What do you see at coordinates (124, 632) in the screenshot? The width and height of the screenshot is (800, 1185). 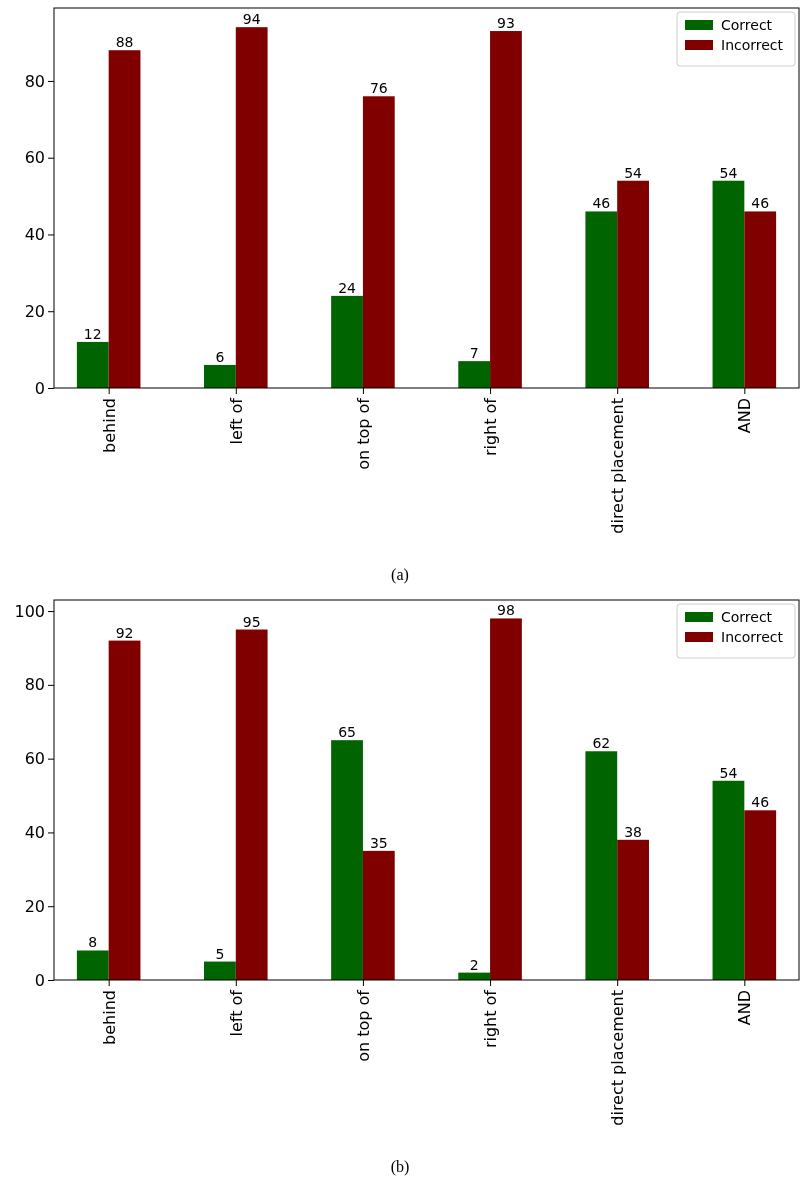 I see `data-label: 92` at bounding box center [124, 632].